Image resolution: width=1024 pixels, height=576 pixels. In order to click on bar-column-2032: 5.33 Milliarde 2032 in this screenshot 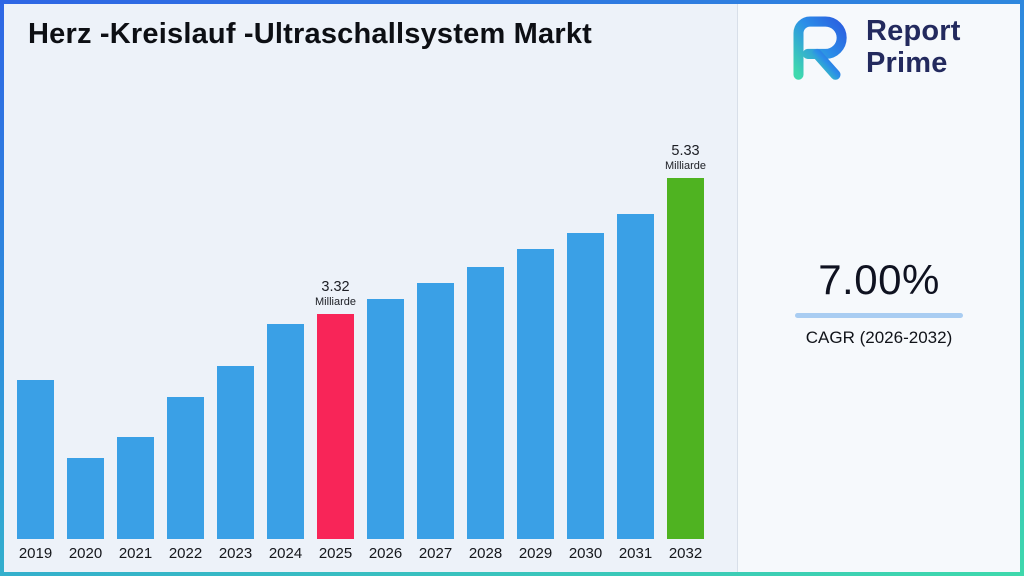, I will do `click(685, 352)`.